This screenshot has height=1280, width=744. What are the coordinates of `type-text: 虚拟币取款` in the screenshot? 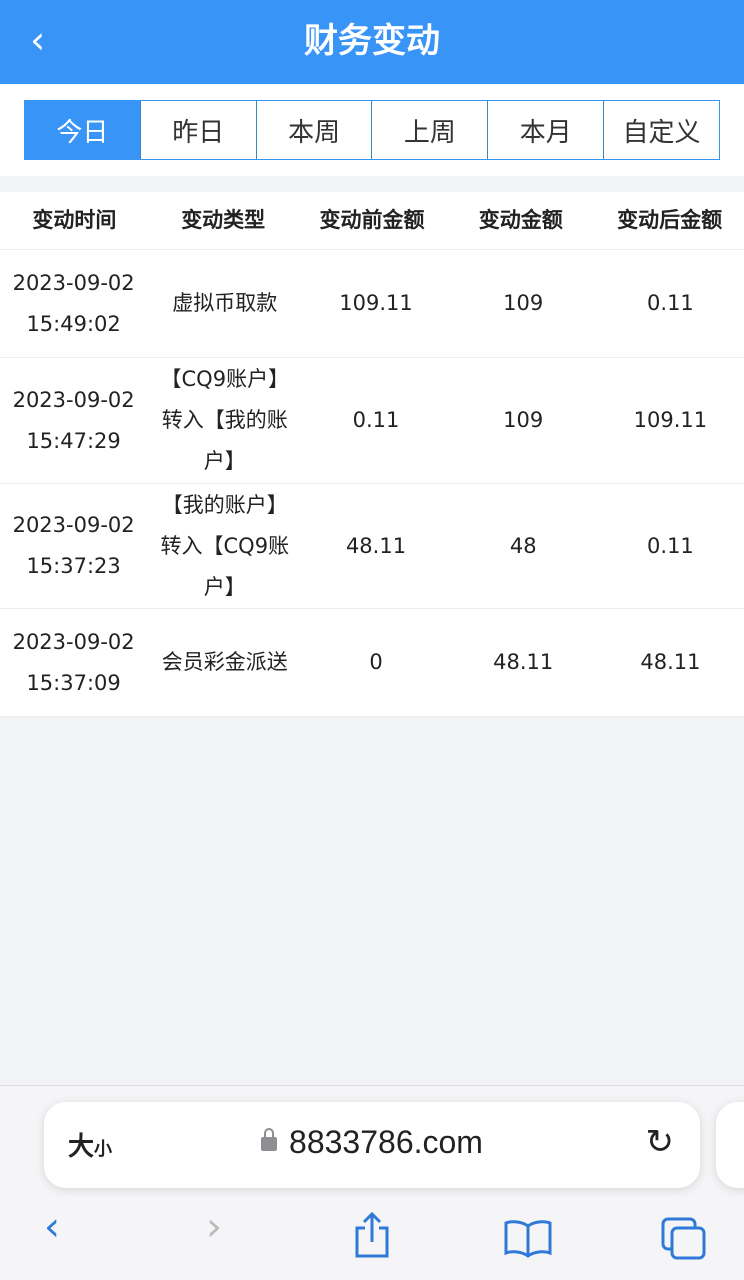 It's located at (225, 303).